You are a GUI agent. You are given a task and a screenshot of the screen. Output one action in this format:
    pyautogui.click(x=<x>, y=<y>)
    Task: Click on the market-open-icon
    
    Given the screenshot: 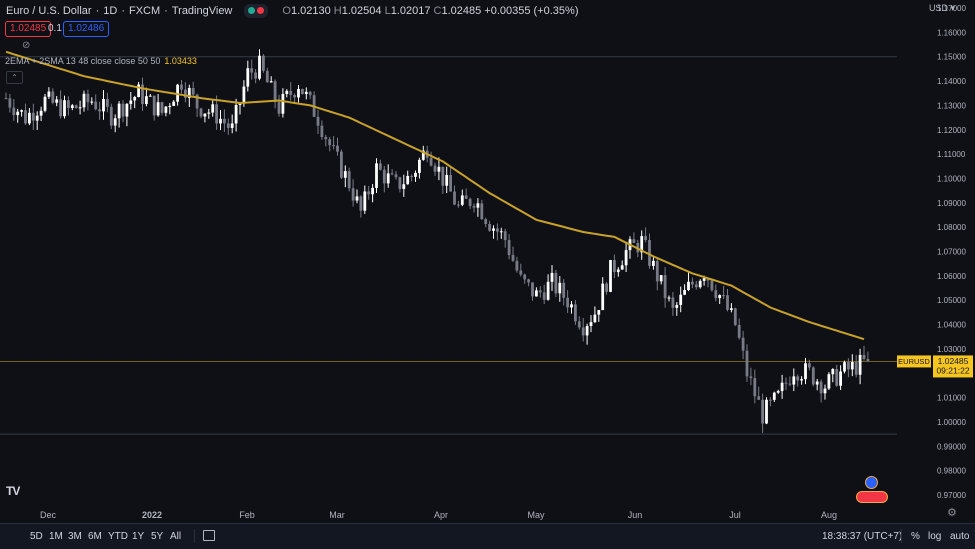 What is the action you would take?
    pyautogui.click(x=252, y=10)
    